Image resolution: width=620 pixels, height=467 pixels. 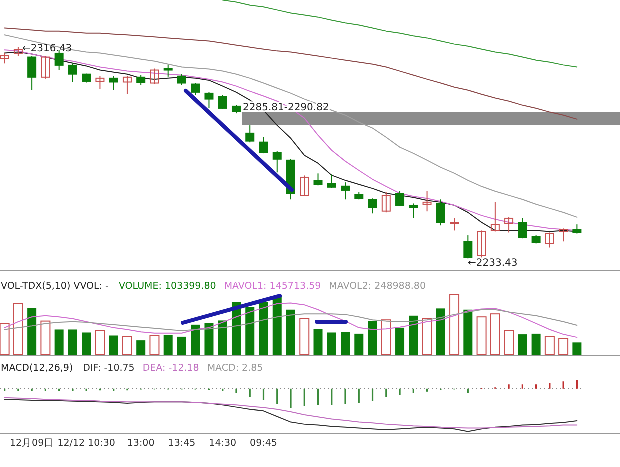 I want to click on x-tick-label: 09:45, so click(x=264, y=443).